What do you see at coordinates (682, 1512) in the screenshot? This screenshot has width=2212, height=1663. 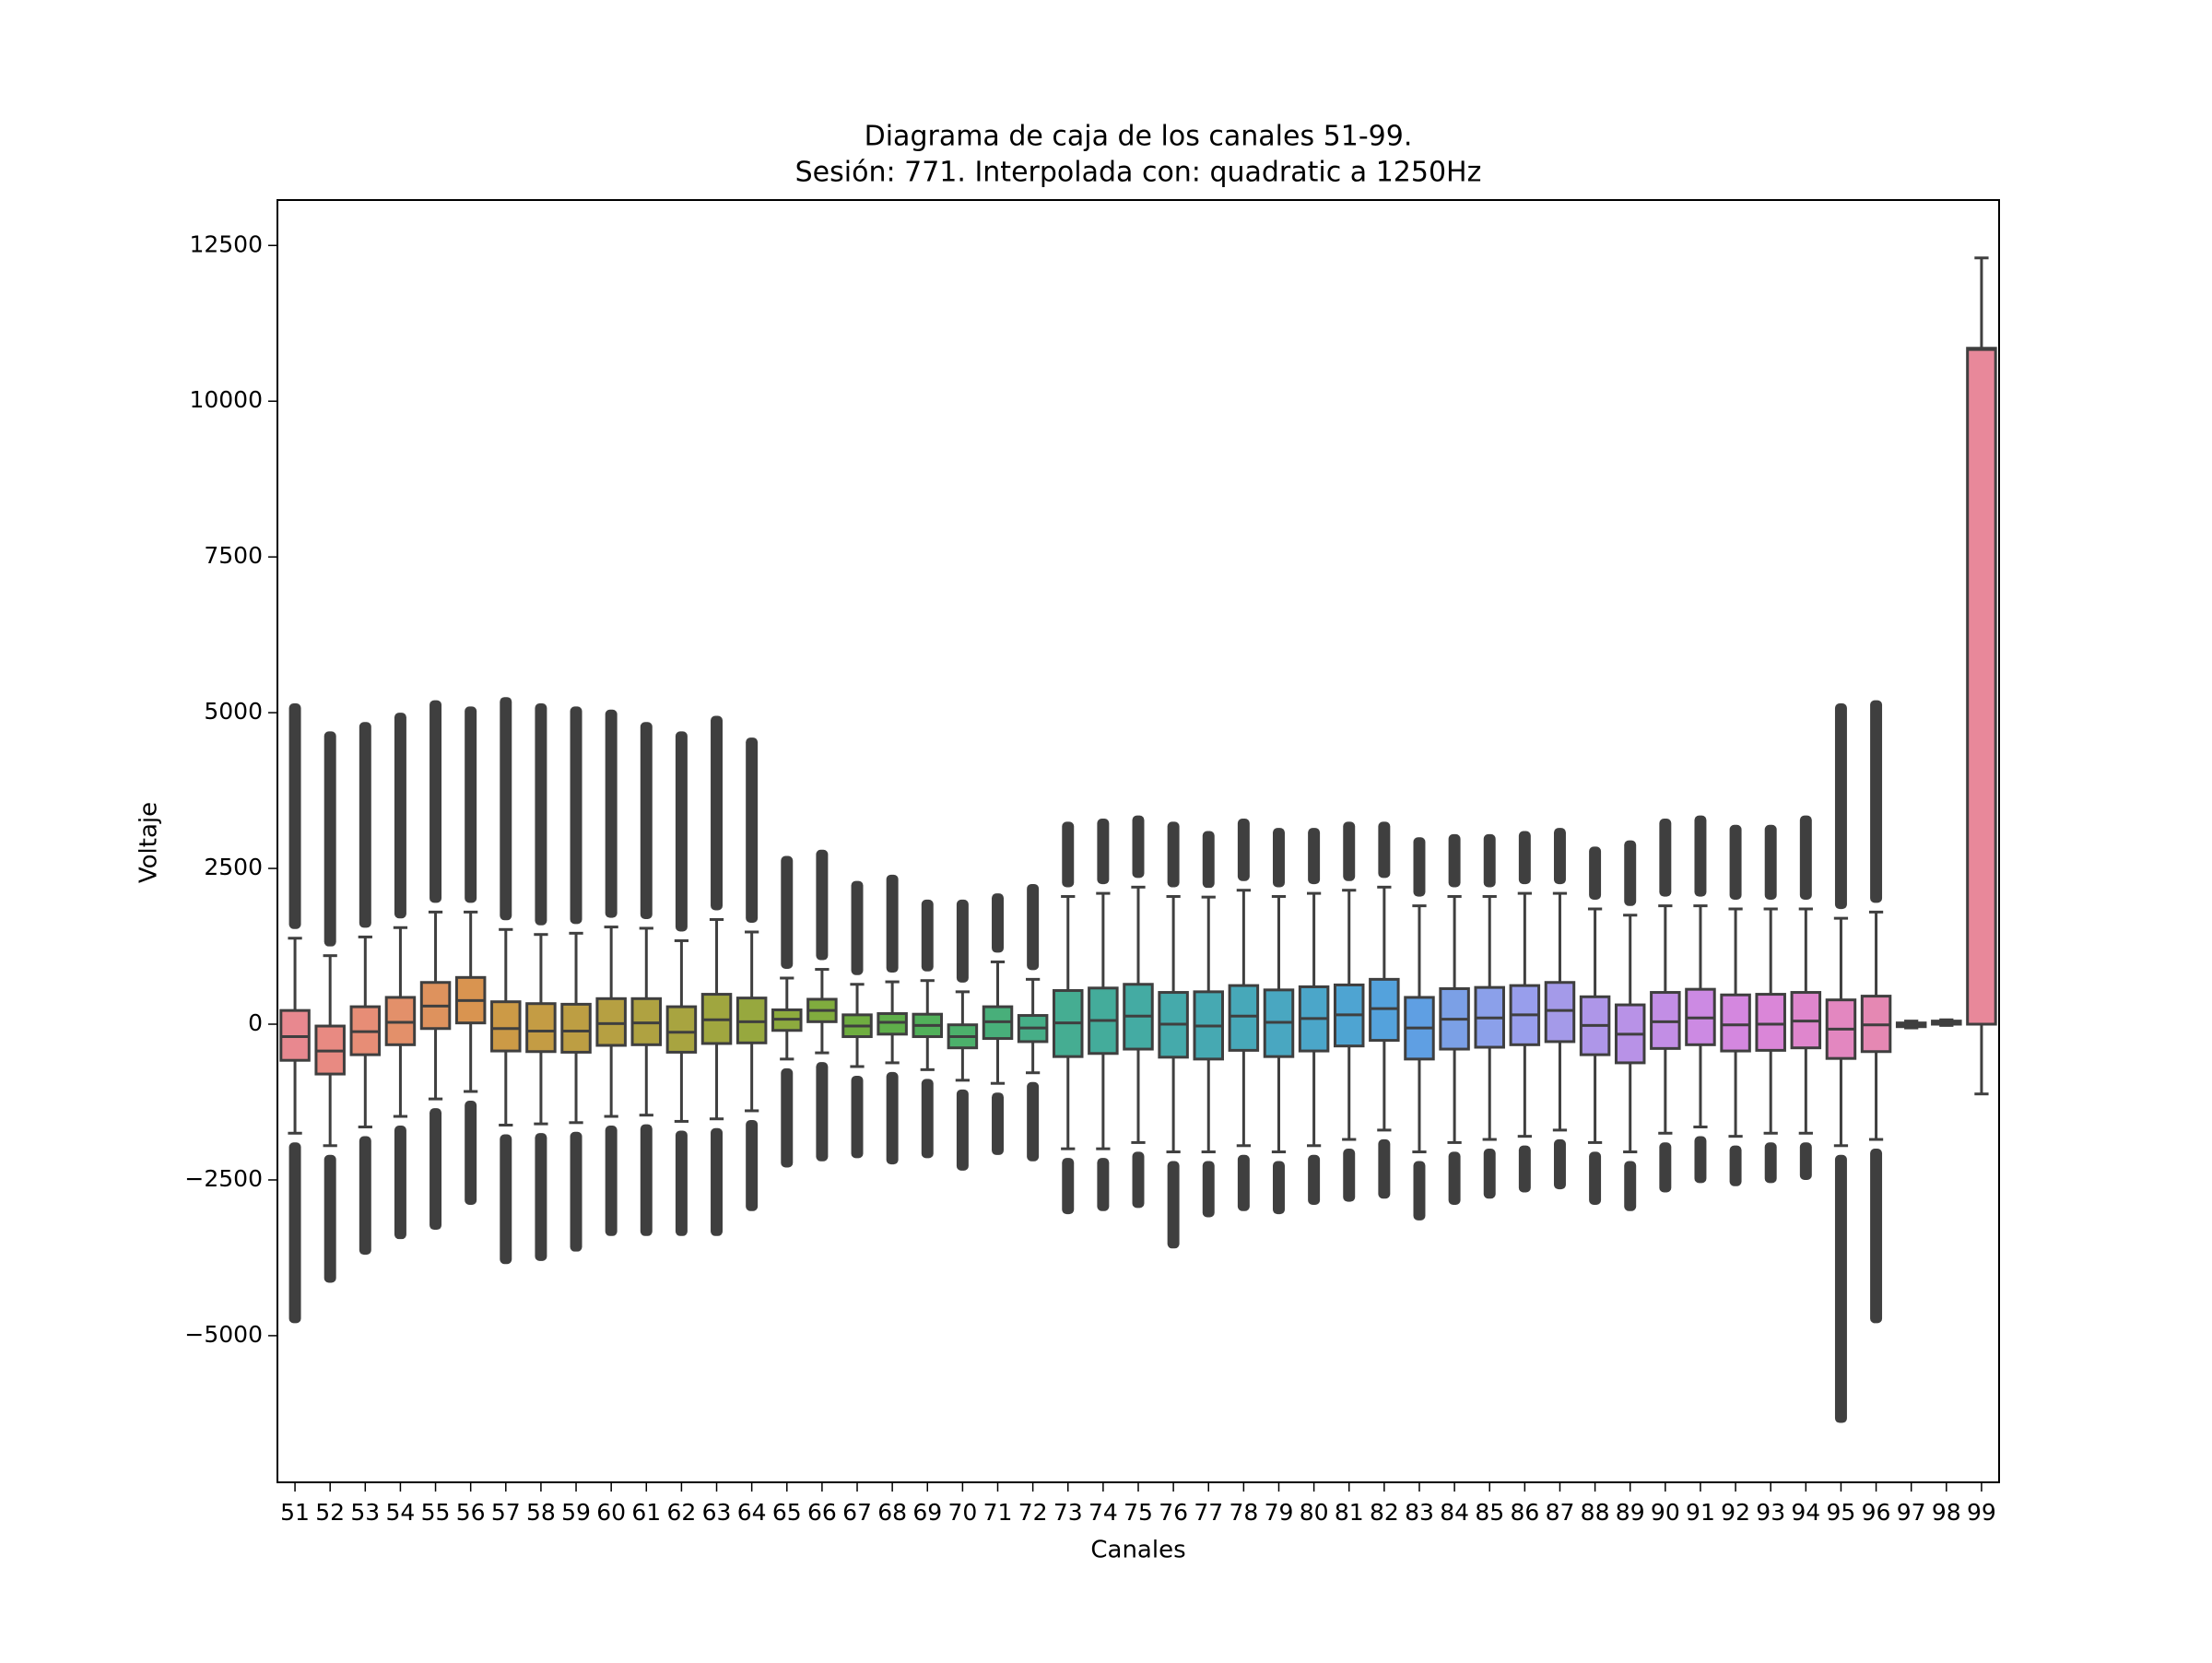 I see `x-tick-label: 62` at bounding box center [682, 1512].